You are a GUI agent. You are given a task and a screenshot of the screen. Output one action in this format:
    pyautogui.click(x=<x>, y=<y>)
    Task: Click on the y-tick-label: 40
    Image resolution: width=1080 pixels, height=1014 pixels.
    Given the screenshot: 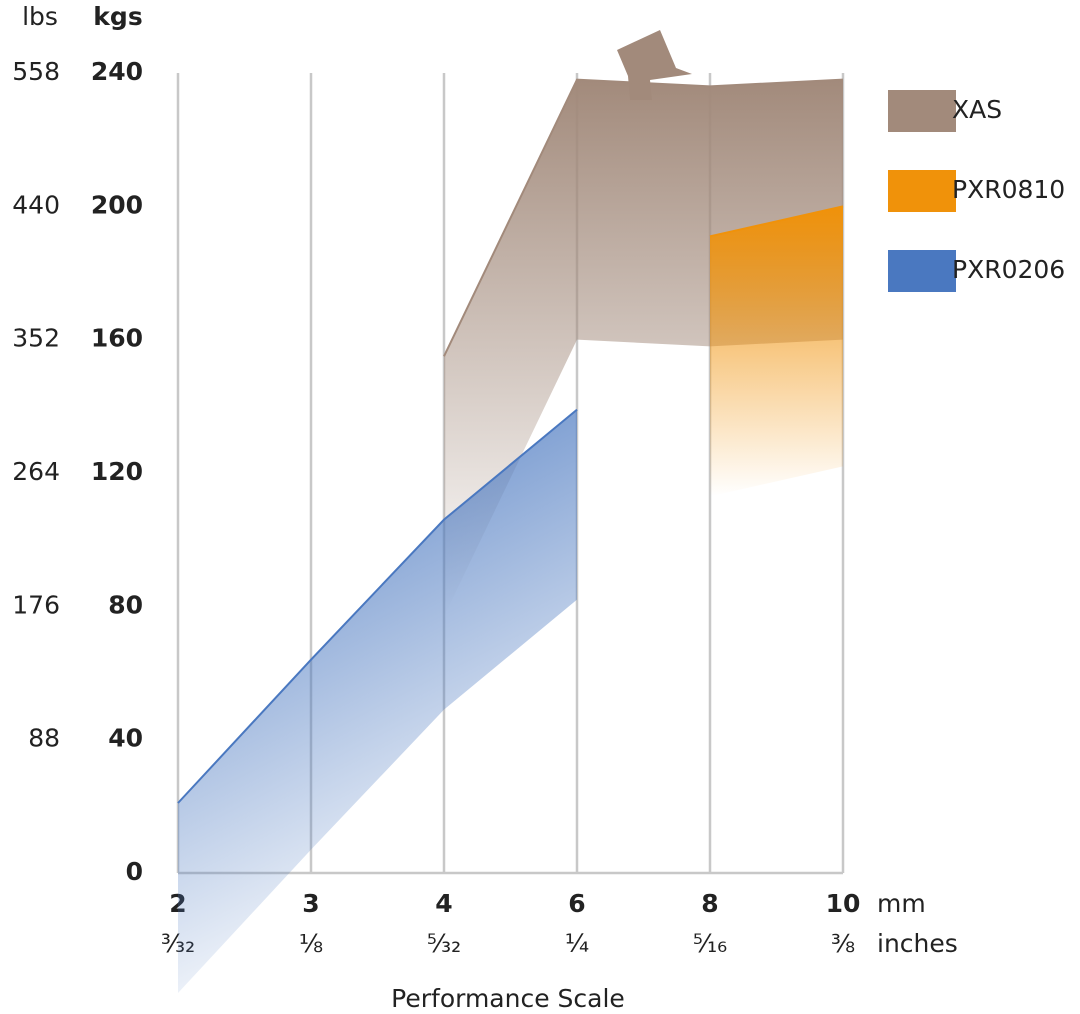 What is the action you would take?
    pyautogui.click(x=125, y=738)
    